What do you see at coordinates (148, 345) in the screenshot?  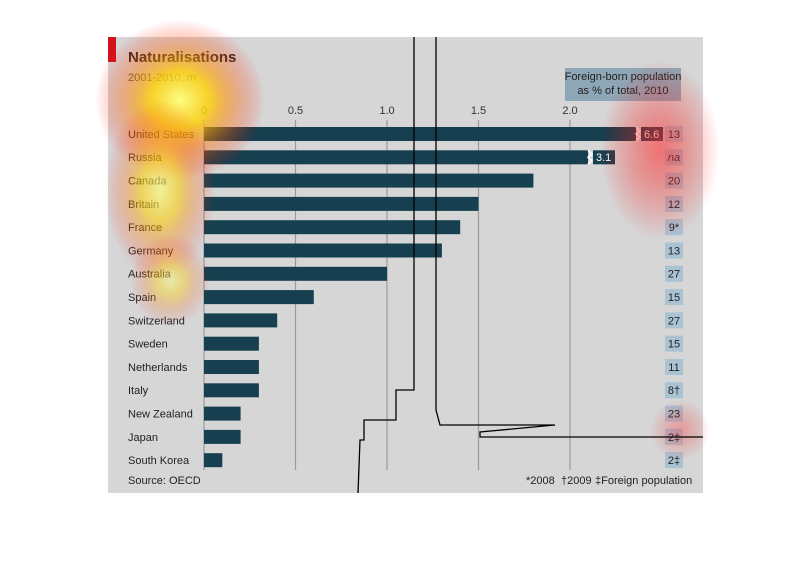 I see `y-tick-label: Sweden` at bounding box center [148, 345].